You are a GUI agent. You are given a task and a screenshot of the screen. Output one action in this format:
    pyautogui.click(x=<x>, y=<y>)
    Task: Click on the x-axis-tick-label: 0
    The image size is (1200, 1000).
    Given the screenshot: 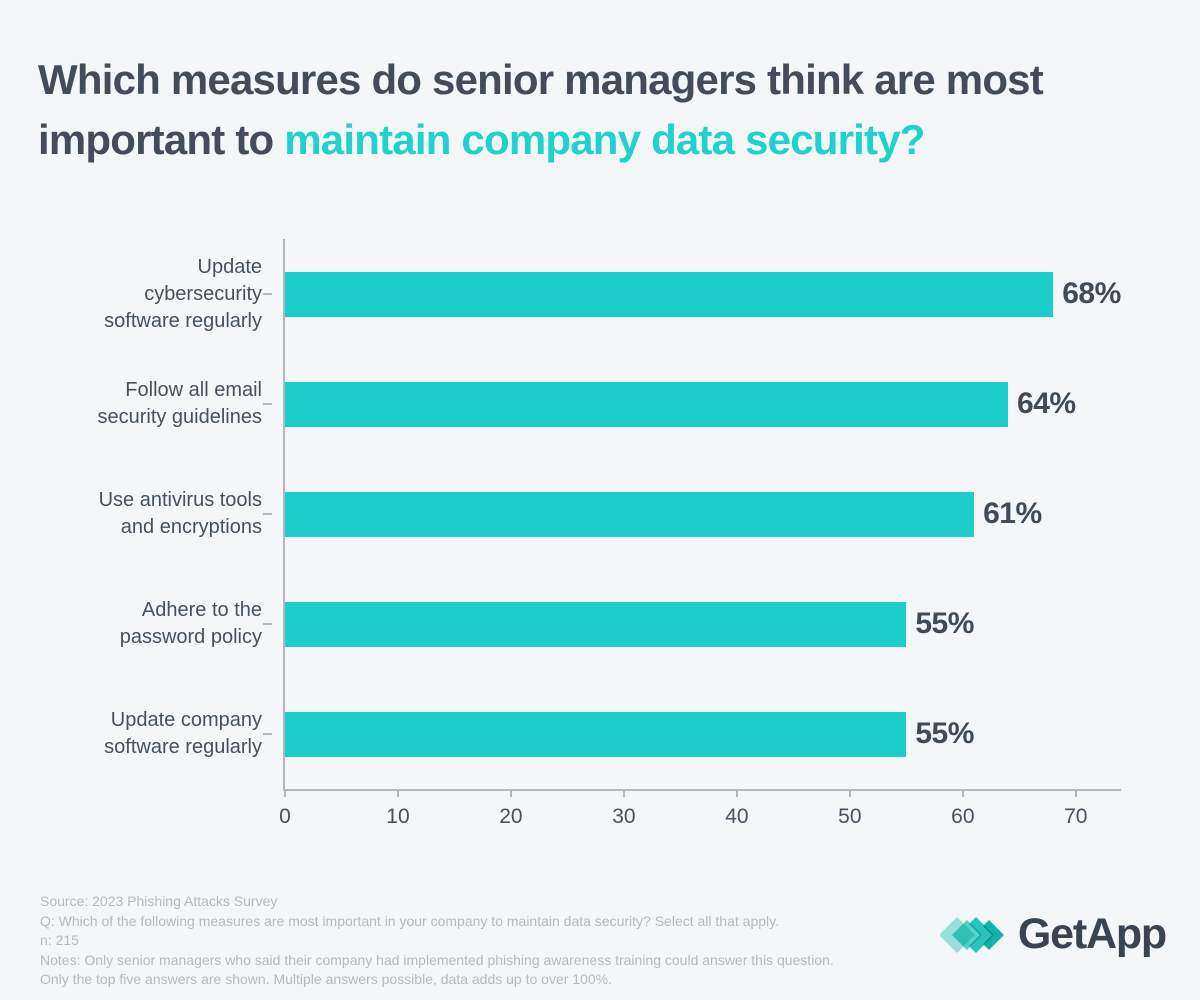 What is the action you would take?
    pyautogui.click(x=285, y=816)
    